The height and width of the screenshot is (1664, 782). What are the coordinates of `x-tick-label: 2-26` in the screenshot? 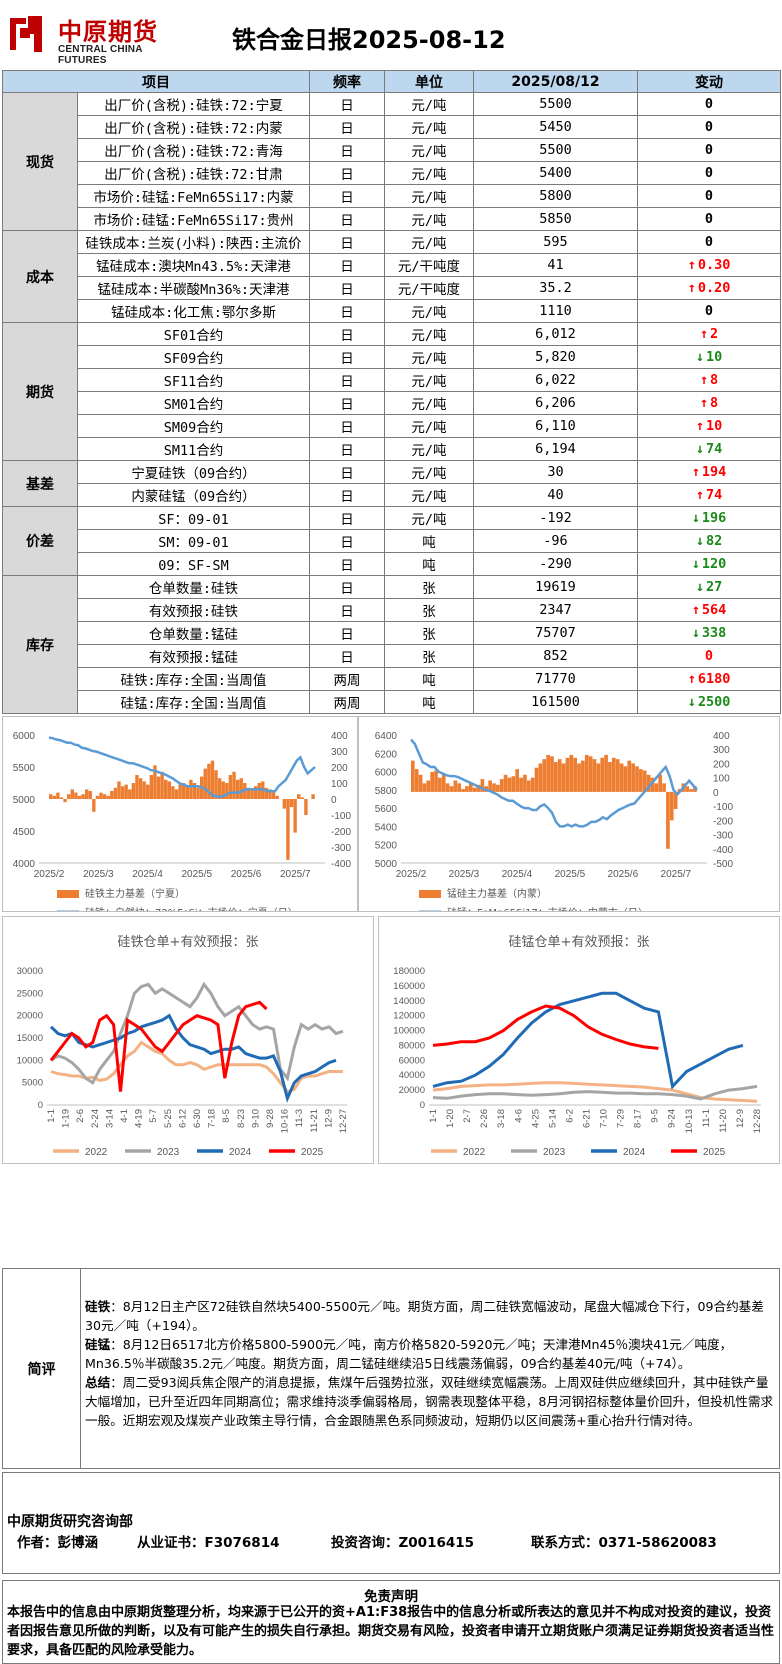 It's located at (484, 1118).